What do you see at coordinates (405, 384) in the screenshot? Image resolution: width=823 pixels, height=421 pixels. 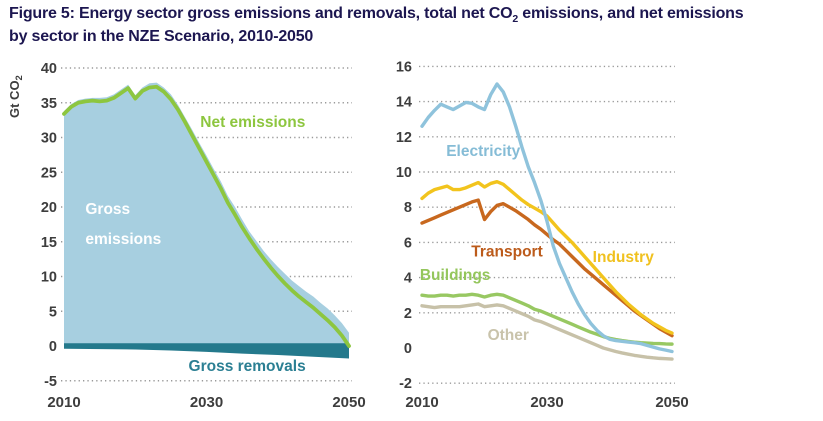 I see `y-tick-label: -2` at bounding box center [405, 384].